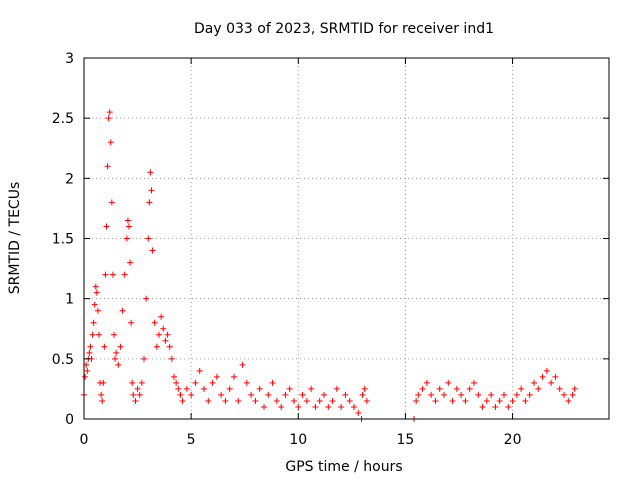 This screenshot has height=480, width=640. I want to click on x-tick-label: 20, so click(513, 440).